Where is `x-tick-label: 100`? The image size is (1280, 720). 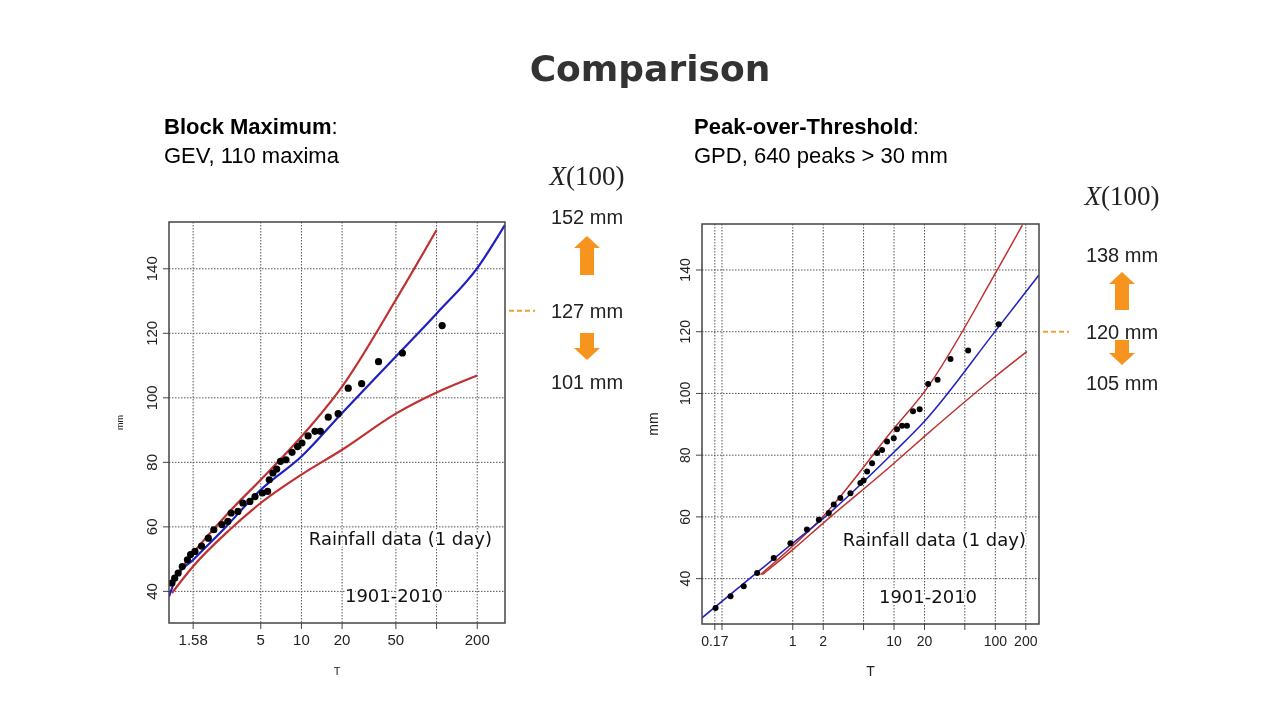 x-tick-label: 100 is located at coordinates (995, 641).